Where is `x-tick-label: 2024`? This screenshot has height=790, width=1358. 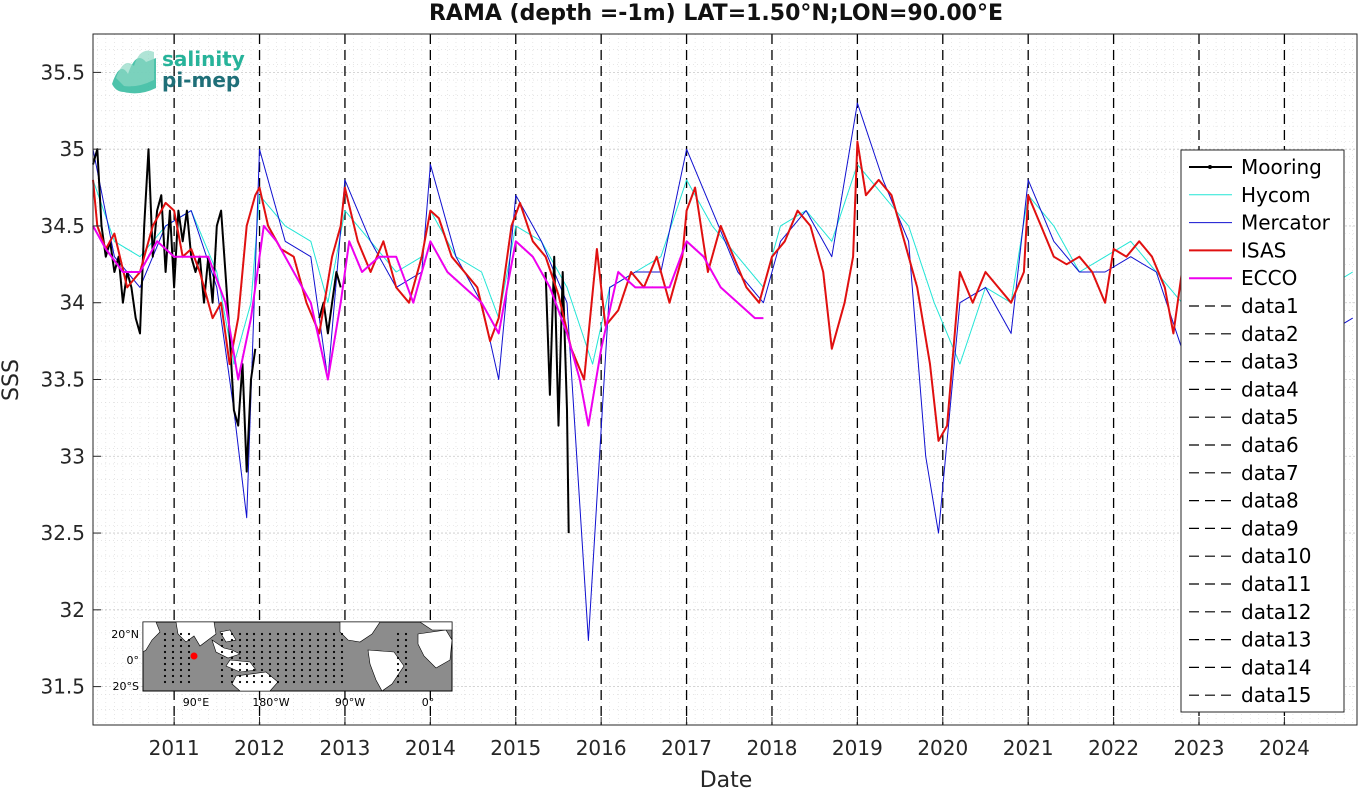
x-tick-label: 2024 is located at coordinates (1284, 748).